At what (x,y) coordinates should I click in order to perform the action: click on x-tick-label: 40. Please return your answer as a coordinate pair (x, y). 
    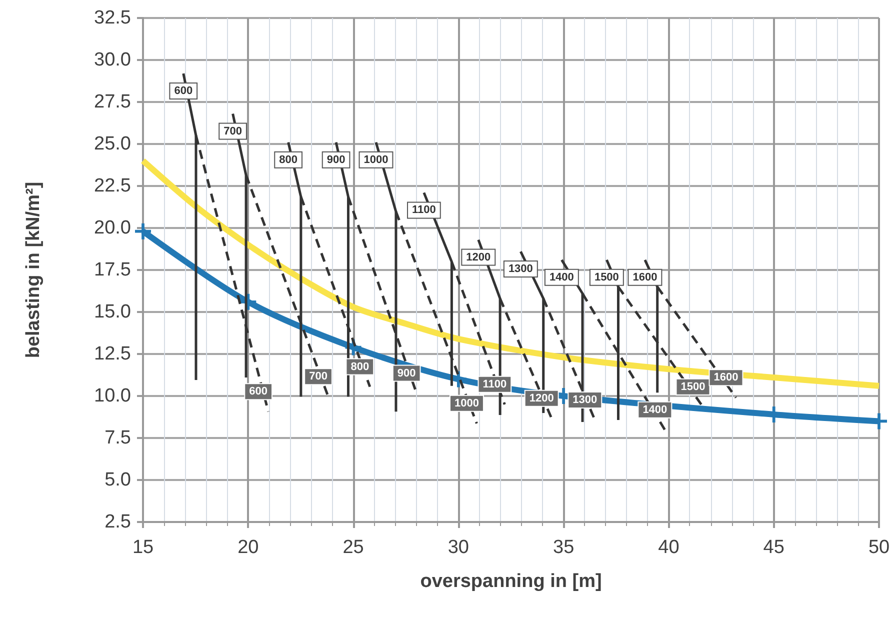
    Looking at the image, I should click on (669, 547).